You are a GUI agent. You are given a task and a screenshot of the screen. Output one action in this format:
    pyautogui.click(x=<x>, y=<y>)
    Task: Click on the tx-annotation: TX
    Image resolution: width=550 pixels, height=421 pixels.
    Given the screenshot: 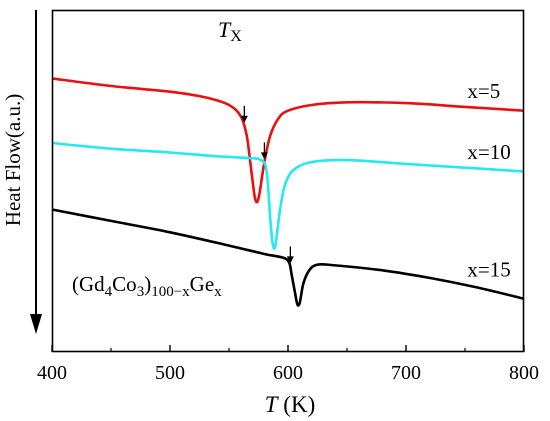 What is the action you would take?
    pyautogui.click(x=230, y=31)
    